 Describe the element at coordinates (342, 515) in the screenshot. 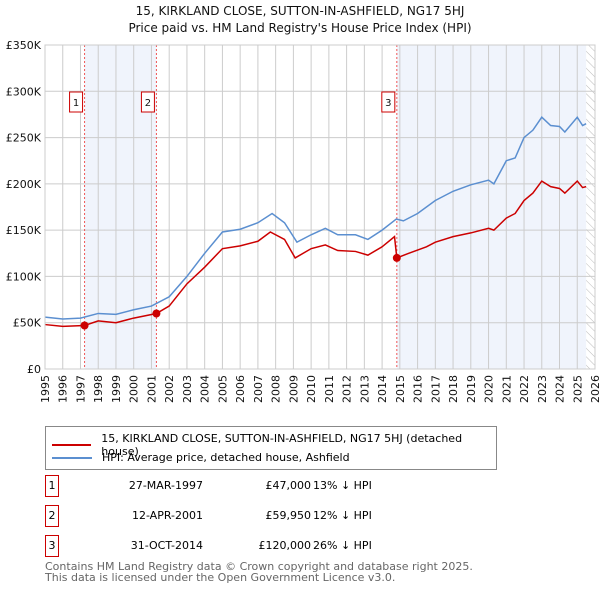

I see `sale-hpi: 12% ↓ HPI` at that location.